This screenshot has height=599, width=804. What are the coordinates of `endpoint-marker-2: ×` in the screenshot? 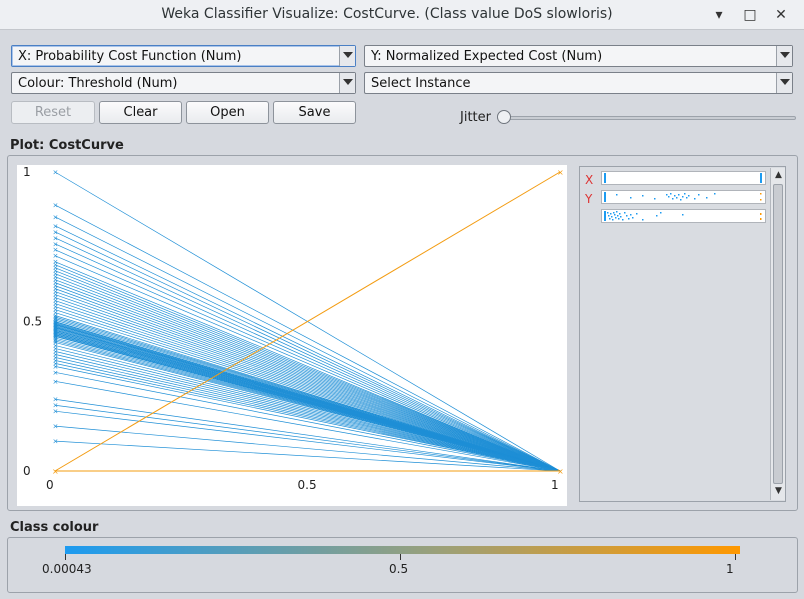 It's located at (560, 471).